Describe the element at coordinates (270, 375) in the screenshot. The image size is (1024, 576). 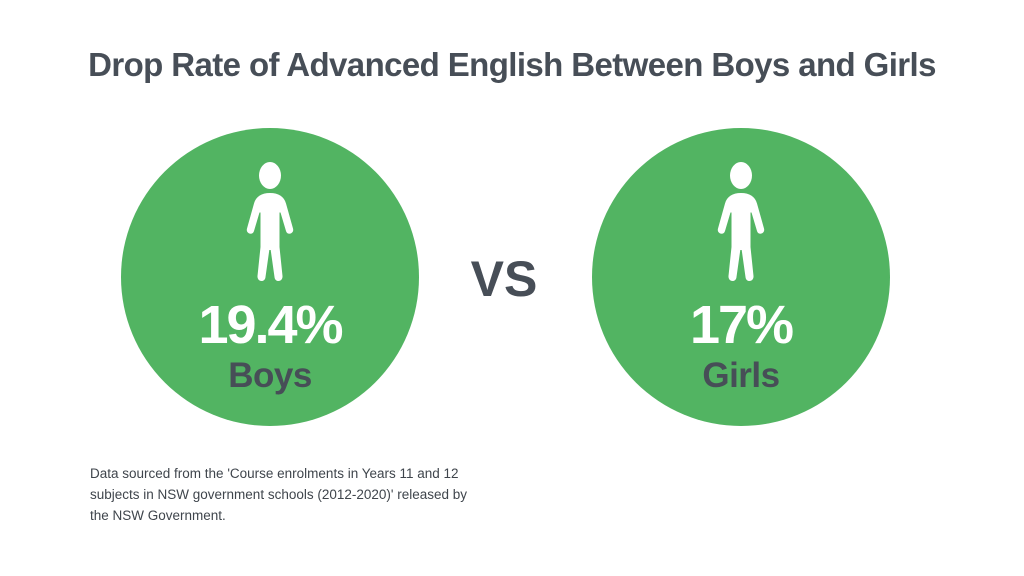
I see `boys-label: Boys` at that location.